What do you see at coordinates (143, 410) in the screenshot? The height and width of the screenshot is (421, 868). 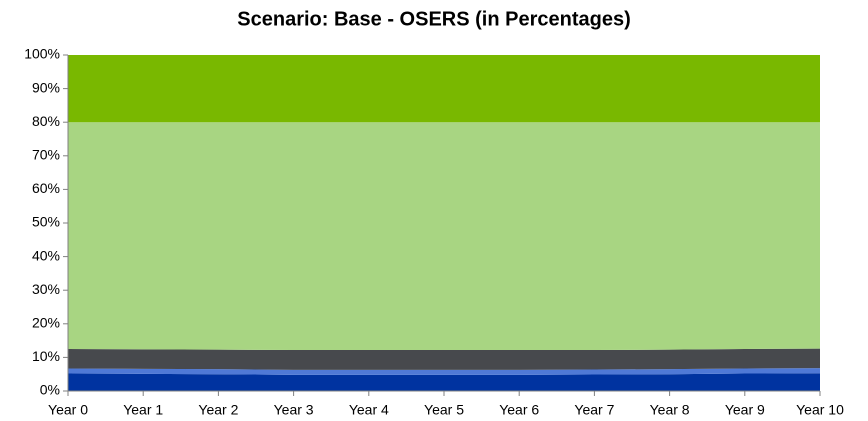 I see `x-tick-label: Year 1` at bounding box center [143, 410].